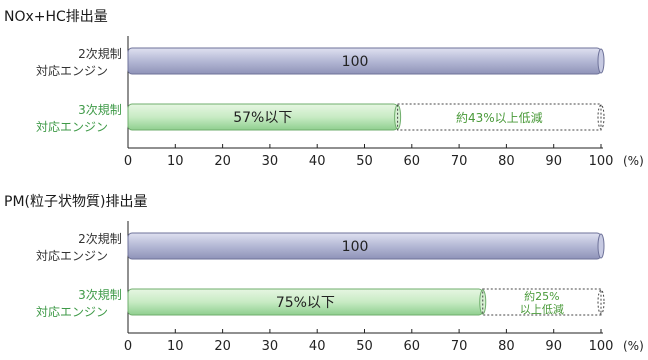 The width and height of the screenshot is (648, 360). What do you see at coordinates (542, 309) in the screenshot?
I see `reduction-label: 以上低減` at bounding box center [542, 309].